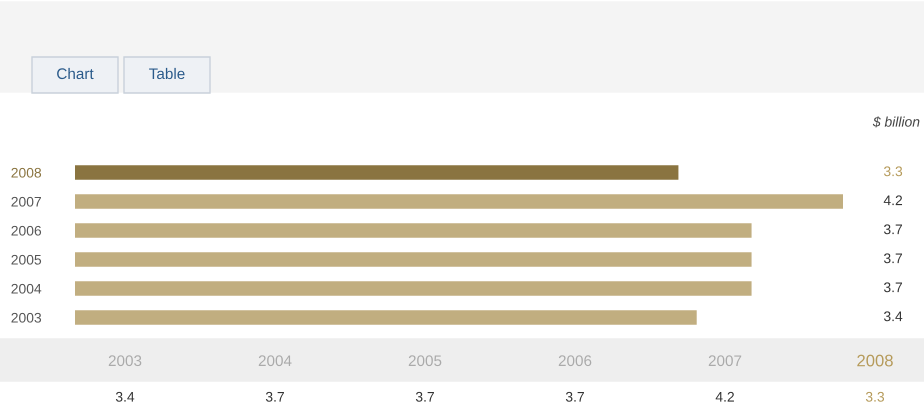 This screenshot has width=924, height=418. Describe the element at coordinates (896, 122) in the screenshot. I see `text: $ billion` at that location.